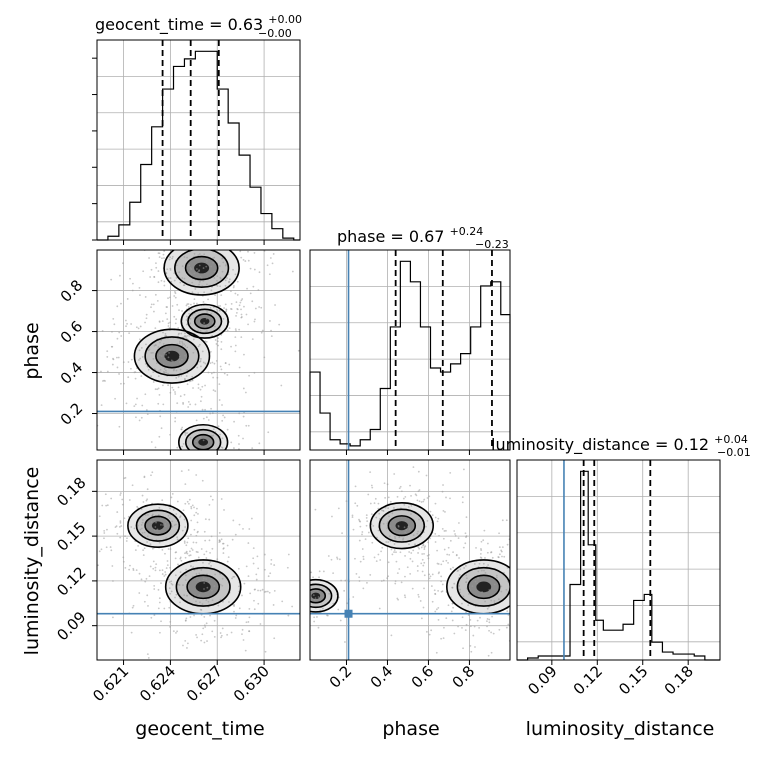 This screenshot has height=760, width=760. I want to click on density-peak, so click(203, 587).